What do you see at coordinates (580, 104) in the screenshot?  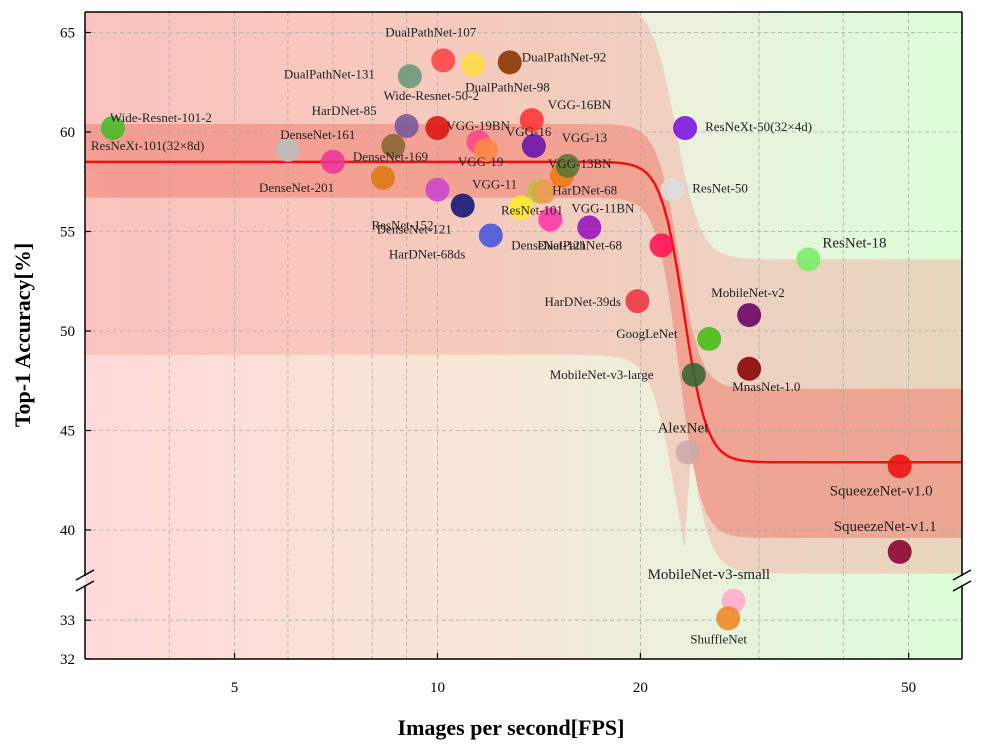 I see `point-label: VGG-16BN` at bounding box center [580, 104].